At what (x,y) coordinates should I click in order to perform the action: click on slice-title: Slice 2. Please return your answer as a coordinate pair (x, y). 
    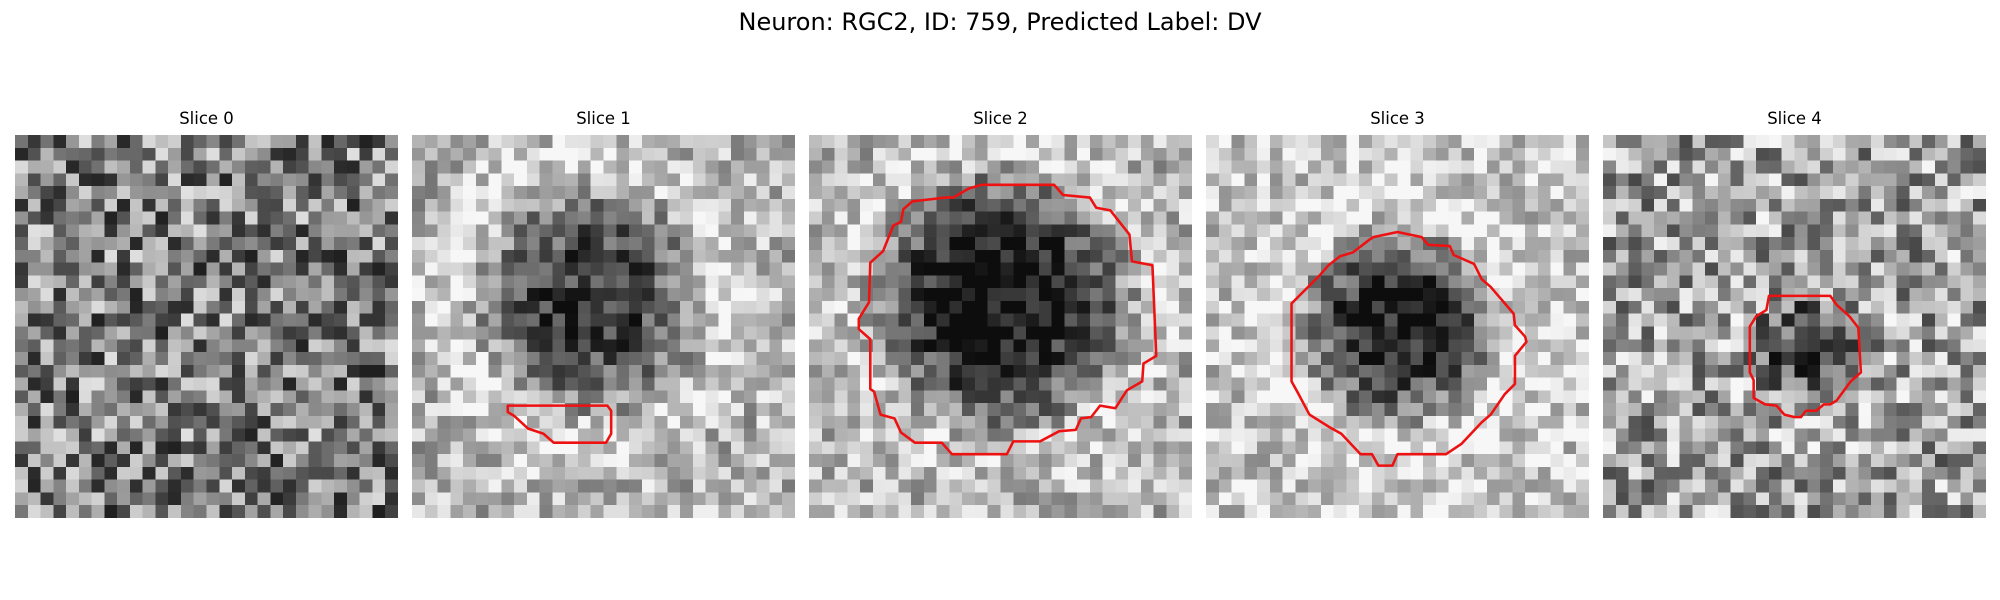
    Looking at the image, I should click on (1000, 119).